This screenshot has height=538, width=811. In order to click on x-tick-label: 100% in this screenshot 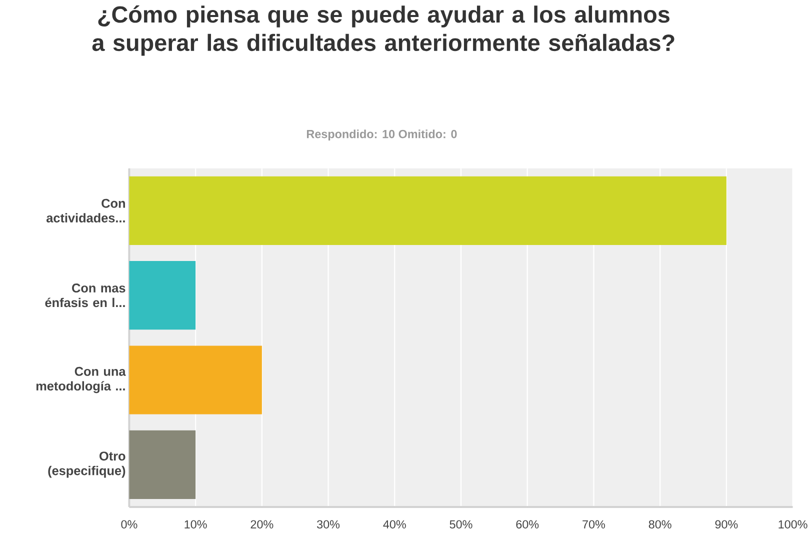, I will do `click(793, 524)`.